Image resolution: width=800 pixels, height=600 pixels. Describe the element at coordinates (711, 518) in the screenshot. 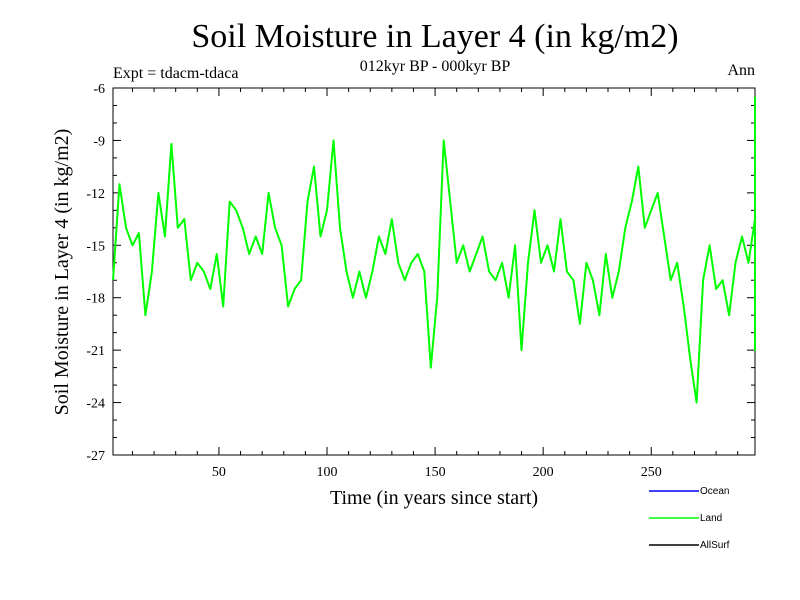

I see `legend-label-land: Land` at that location.